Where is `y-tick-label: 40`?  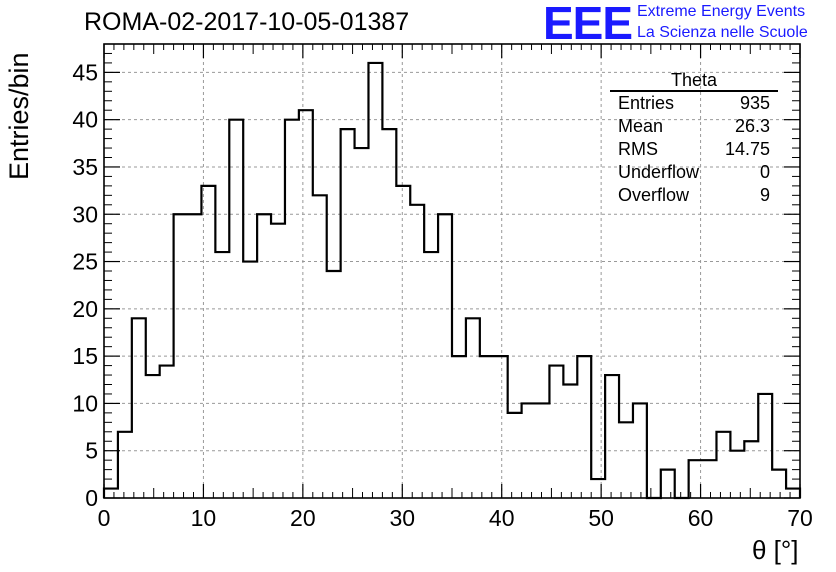
y-tick-label: 40 is located at coordinates (85, 120).